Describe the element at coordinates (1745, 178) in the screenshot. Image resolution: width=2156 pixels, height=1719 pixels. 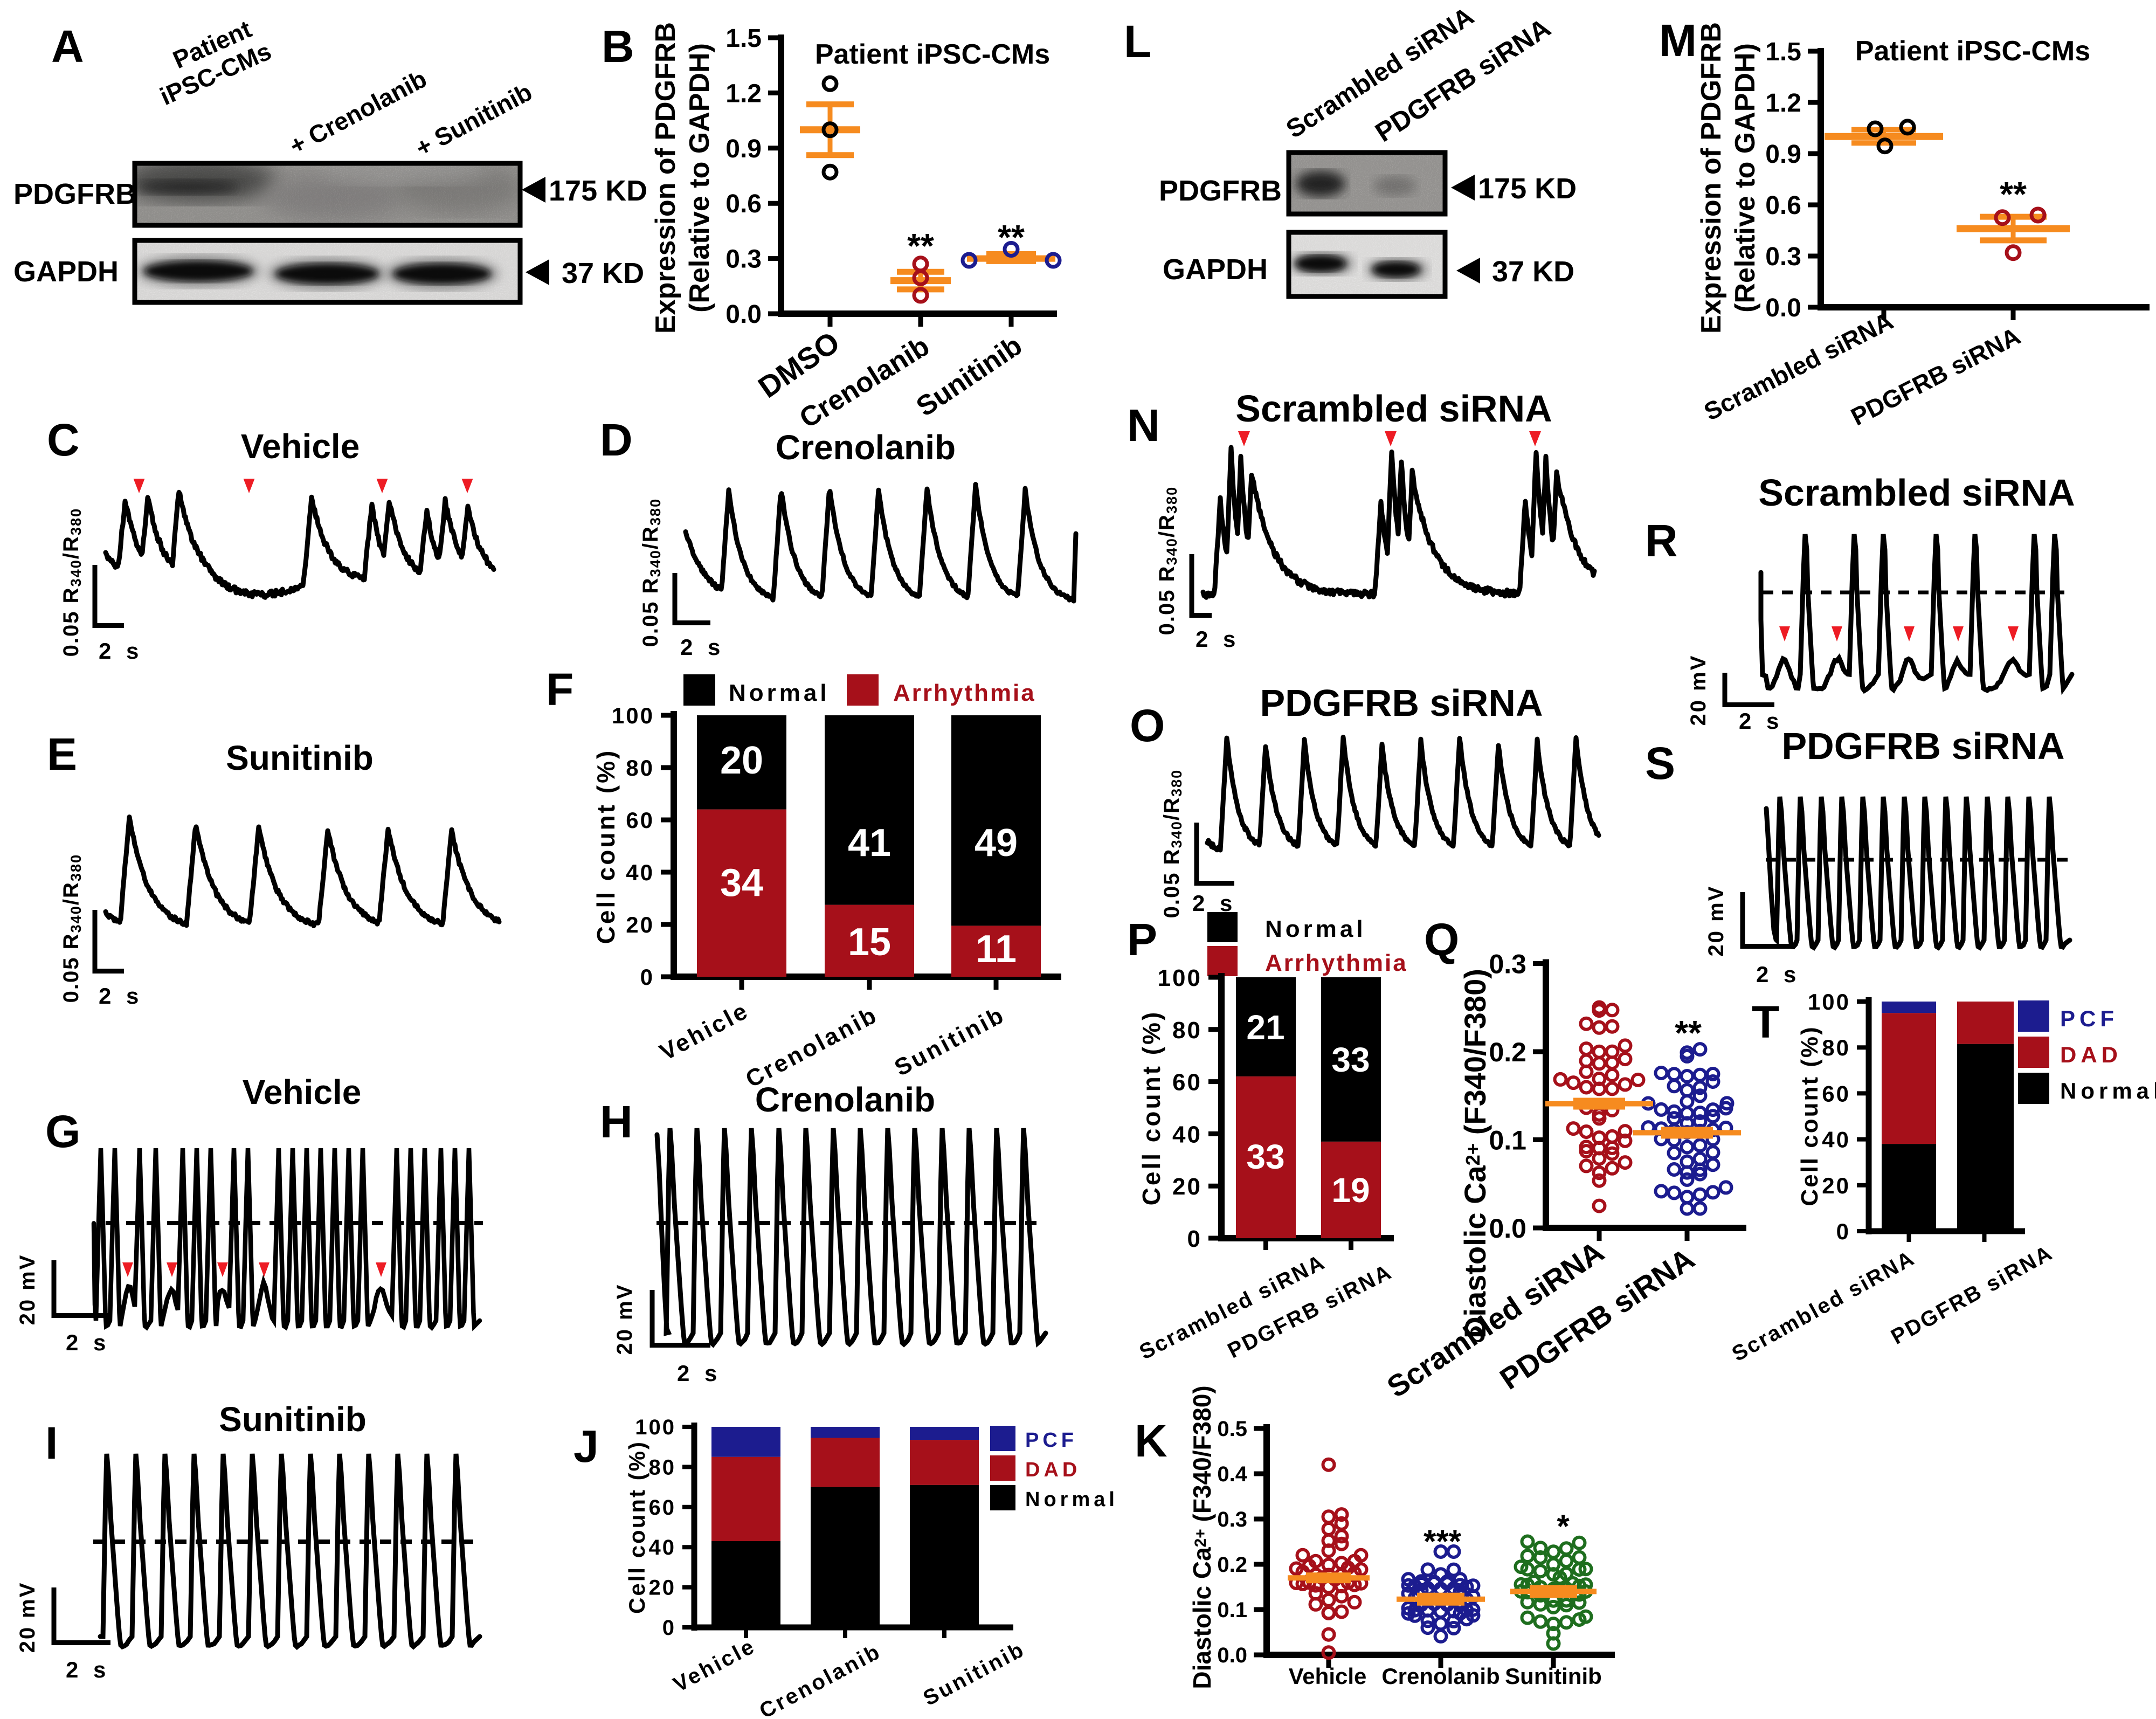
I see `svg-text: (Relative to GAPDH)` at that location.